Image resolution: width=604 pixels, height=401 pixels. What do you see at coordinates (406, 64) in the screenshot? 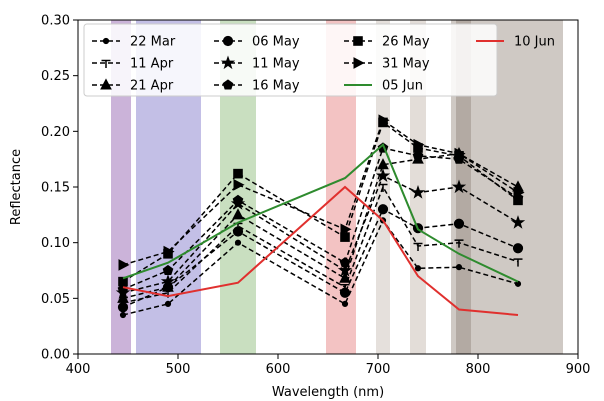
I see `legend-label: 31 May` at bounding box center [406, 64].